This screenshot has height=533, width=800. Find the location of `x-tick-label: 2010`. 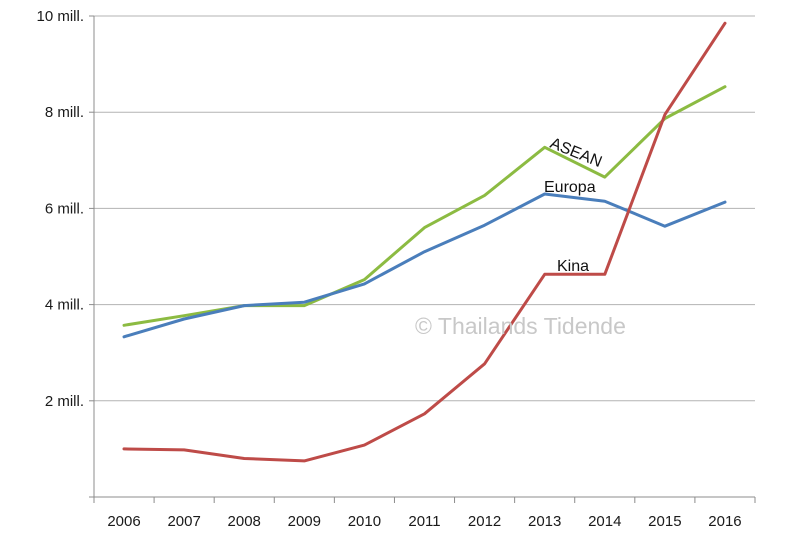

x-tick-label: 2010 is located at coordinates (364, 521).